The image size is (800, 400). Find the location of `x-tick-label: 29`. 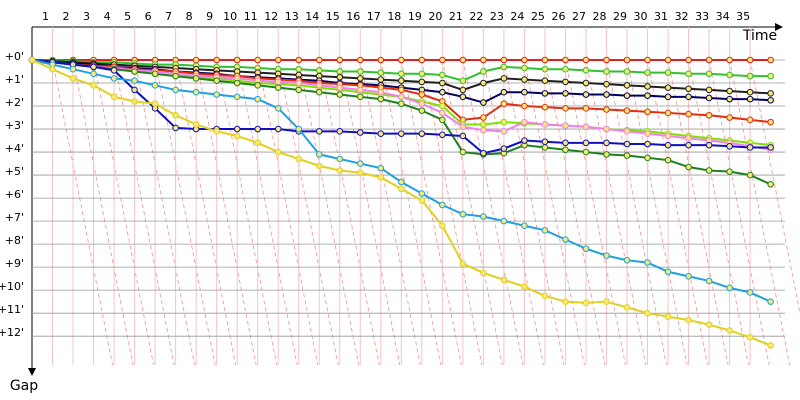

x-tick-label: 29 is located at coordinates (620, 16).